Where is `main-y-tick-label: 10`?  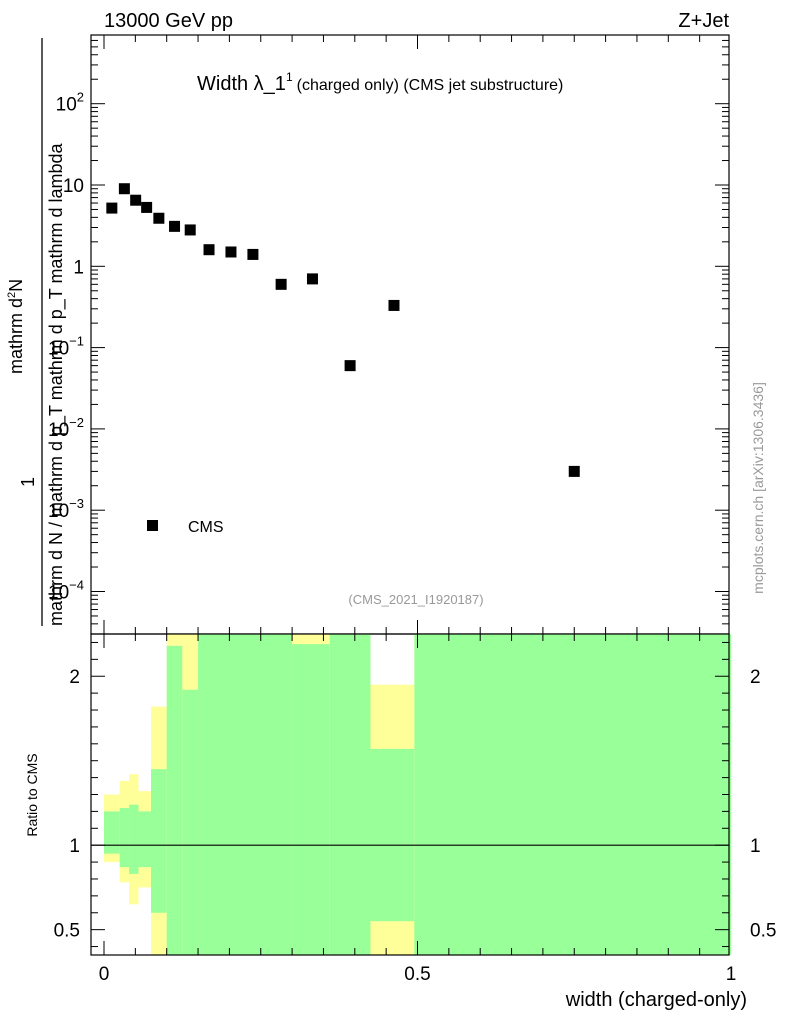
main-y-tick-label: 10 is located at coordinates (73, 186).